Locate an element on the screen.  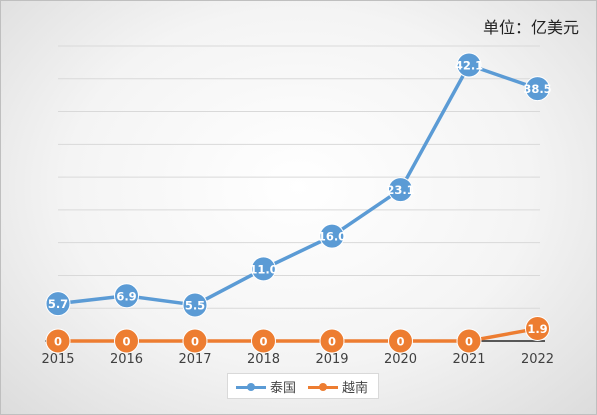
data-label: 42.1 is located at coordinates (469, 66).